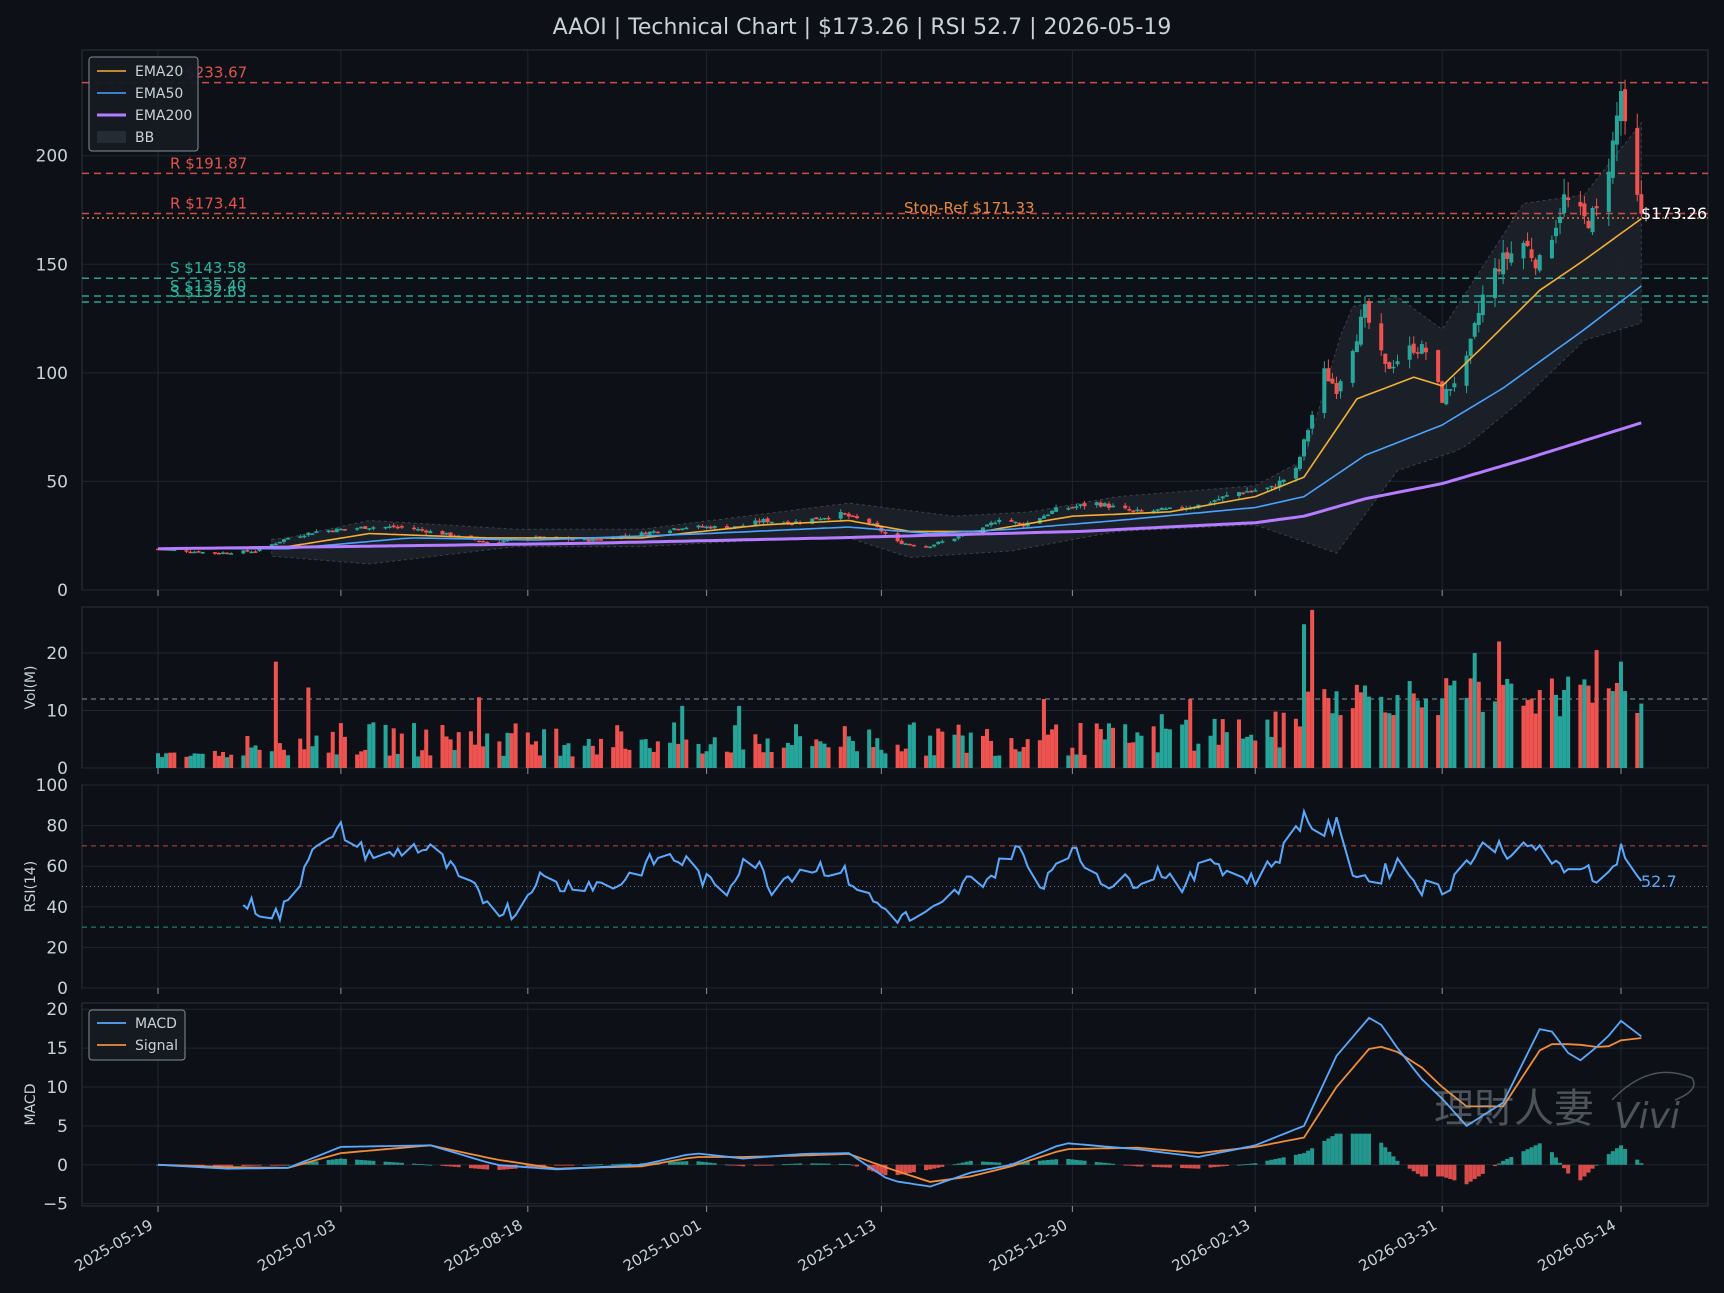  Describe the element at coordinates (52, 157) in the screenshot. I see `y-tick-label: 200` at that location.